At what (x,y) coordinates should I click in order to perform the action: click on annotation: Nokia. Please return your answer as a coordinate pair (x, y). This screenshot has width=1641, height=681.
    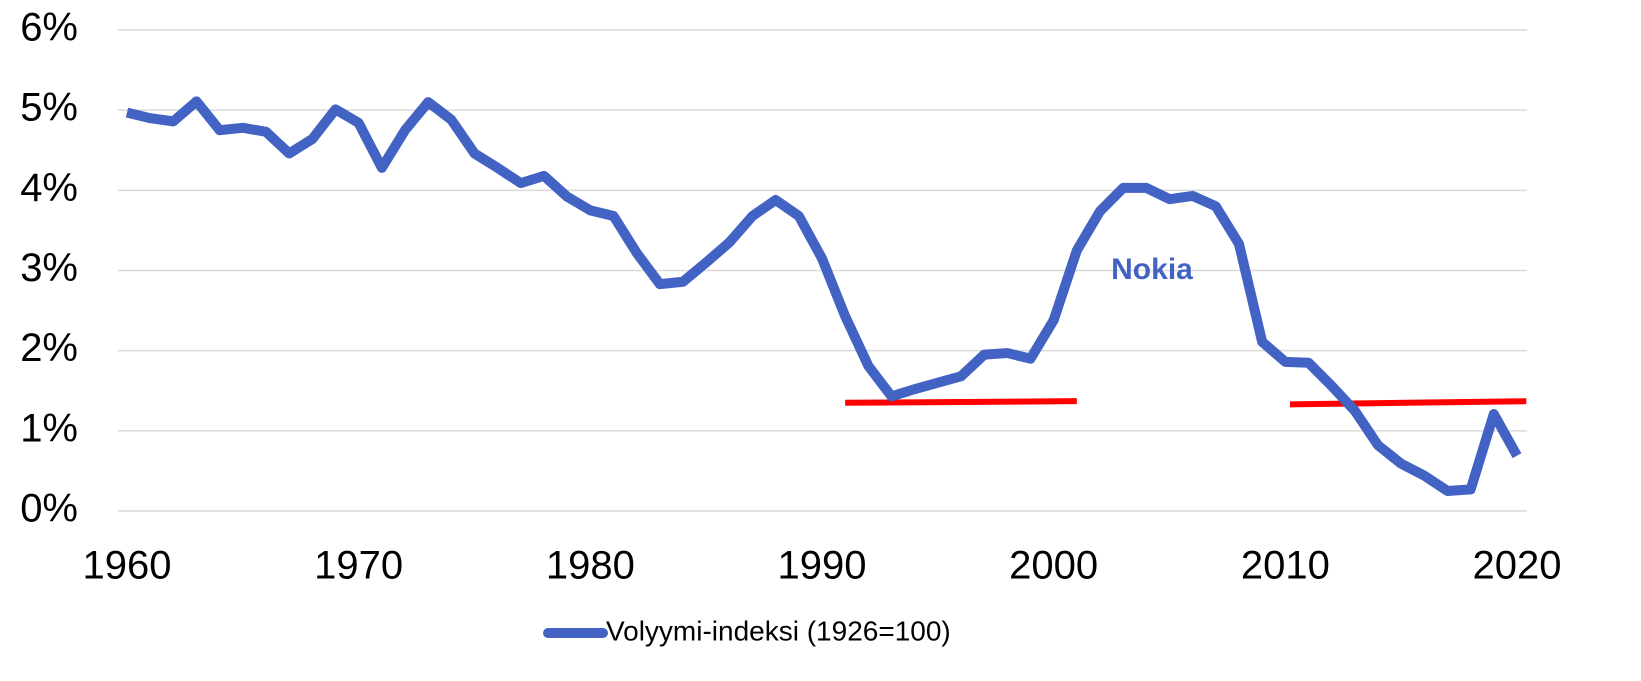
    Looking at the image, I should click on (1152, 269).